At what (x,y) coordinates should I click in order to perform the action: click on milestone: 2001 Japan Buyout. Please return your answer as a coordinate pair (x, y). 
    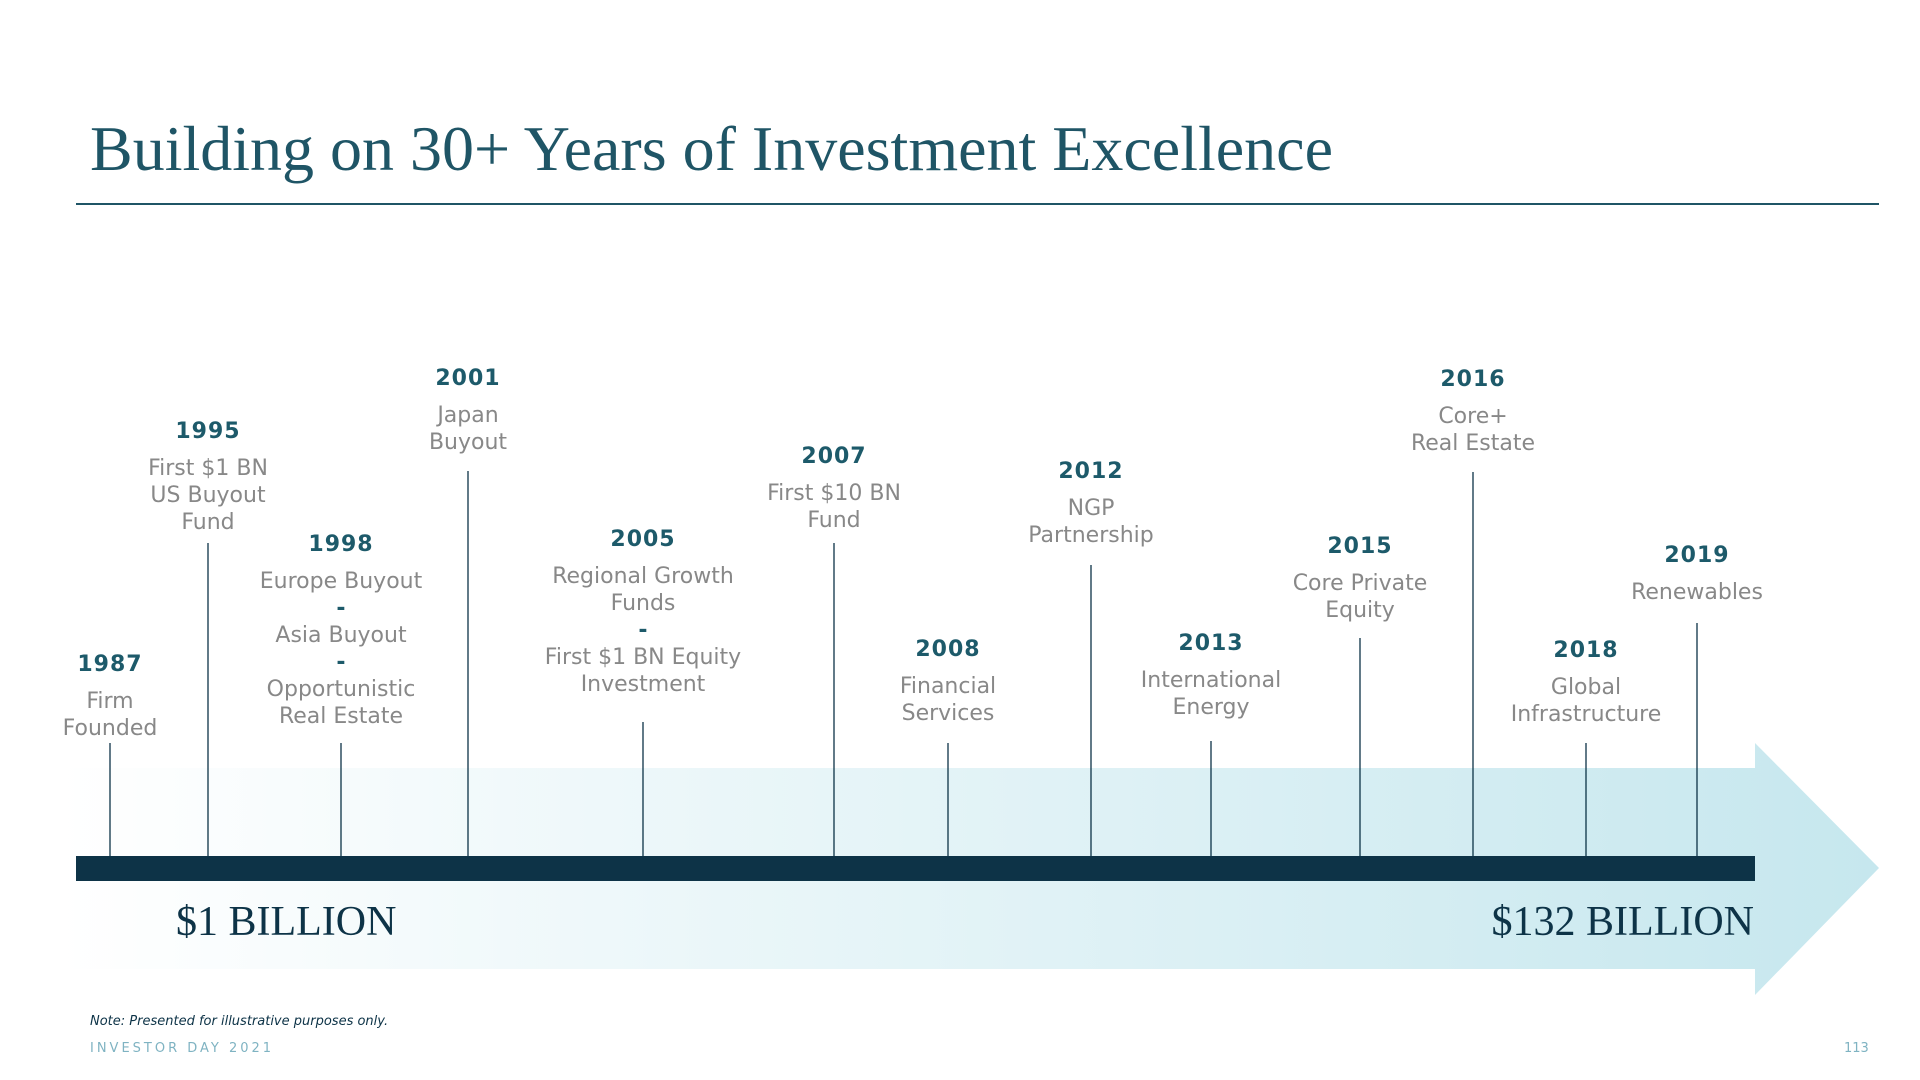
    Looking at the image, I should click on (468, 411).